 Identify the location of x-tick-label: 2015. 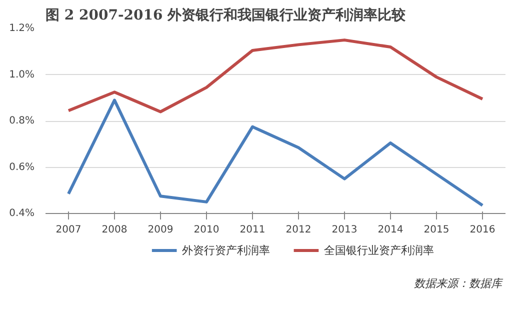
(437, 230).